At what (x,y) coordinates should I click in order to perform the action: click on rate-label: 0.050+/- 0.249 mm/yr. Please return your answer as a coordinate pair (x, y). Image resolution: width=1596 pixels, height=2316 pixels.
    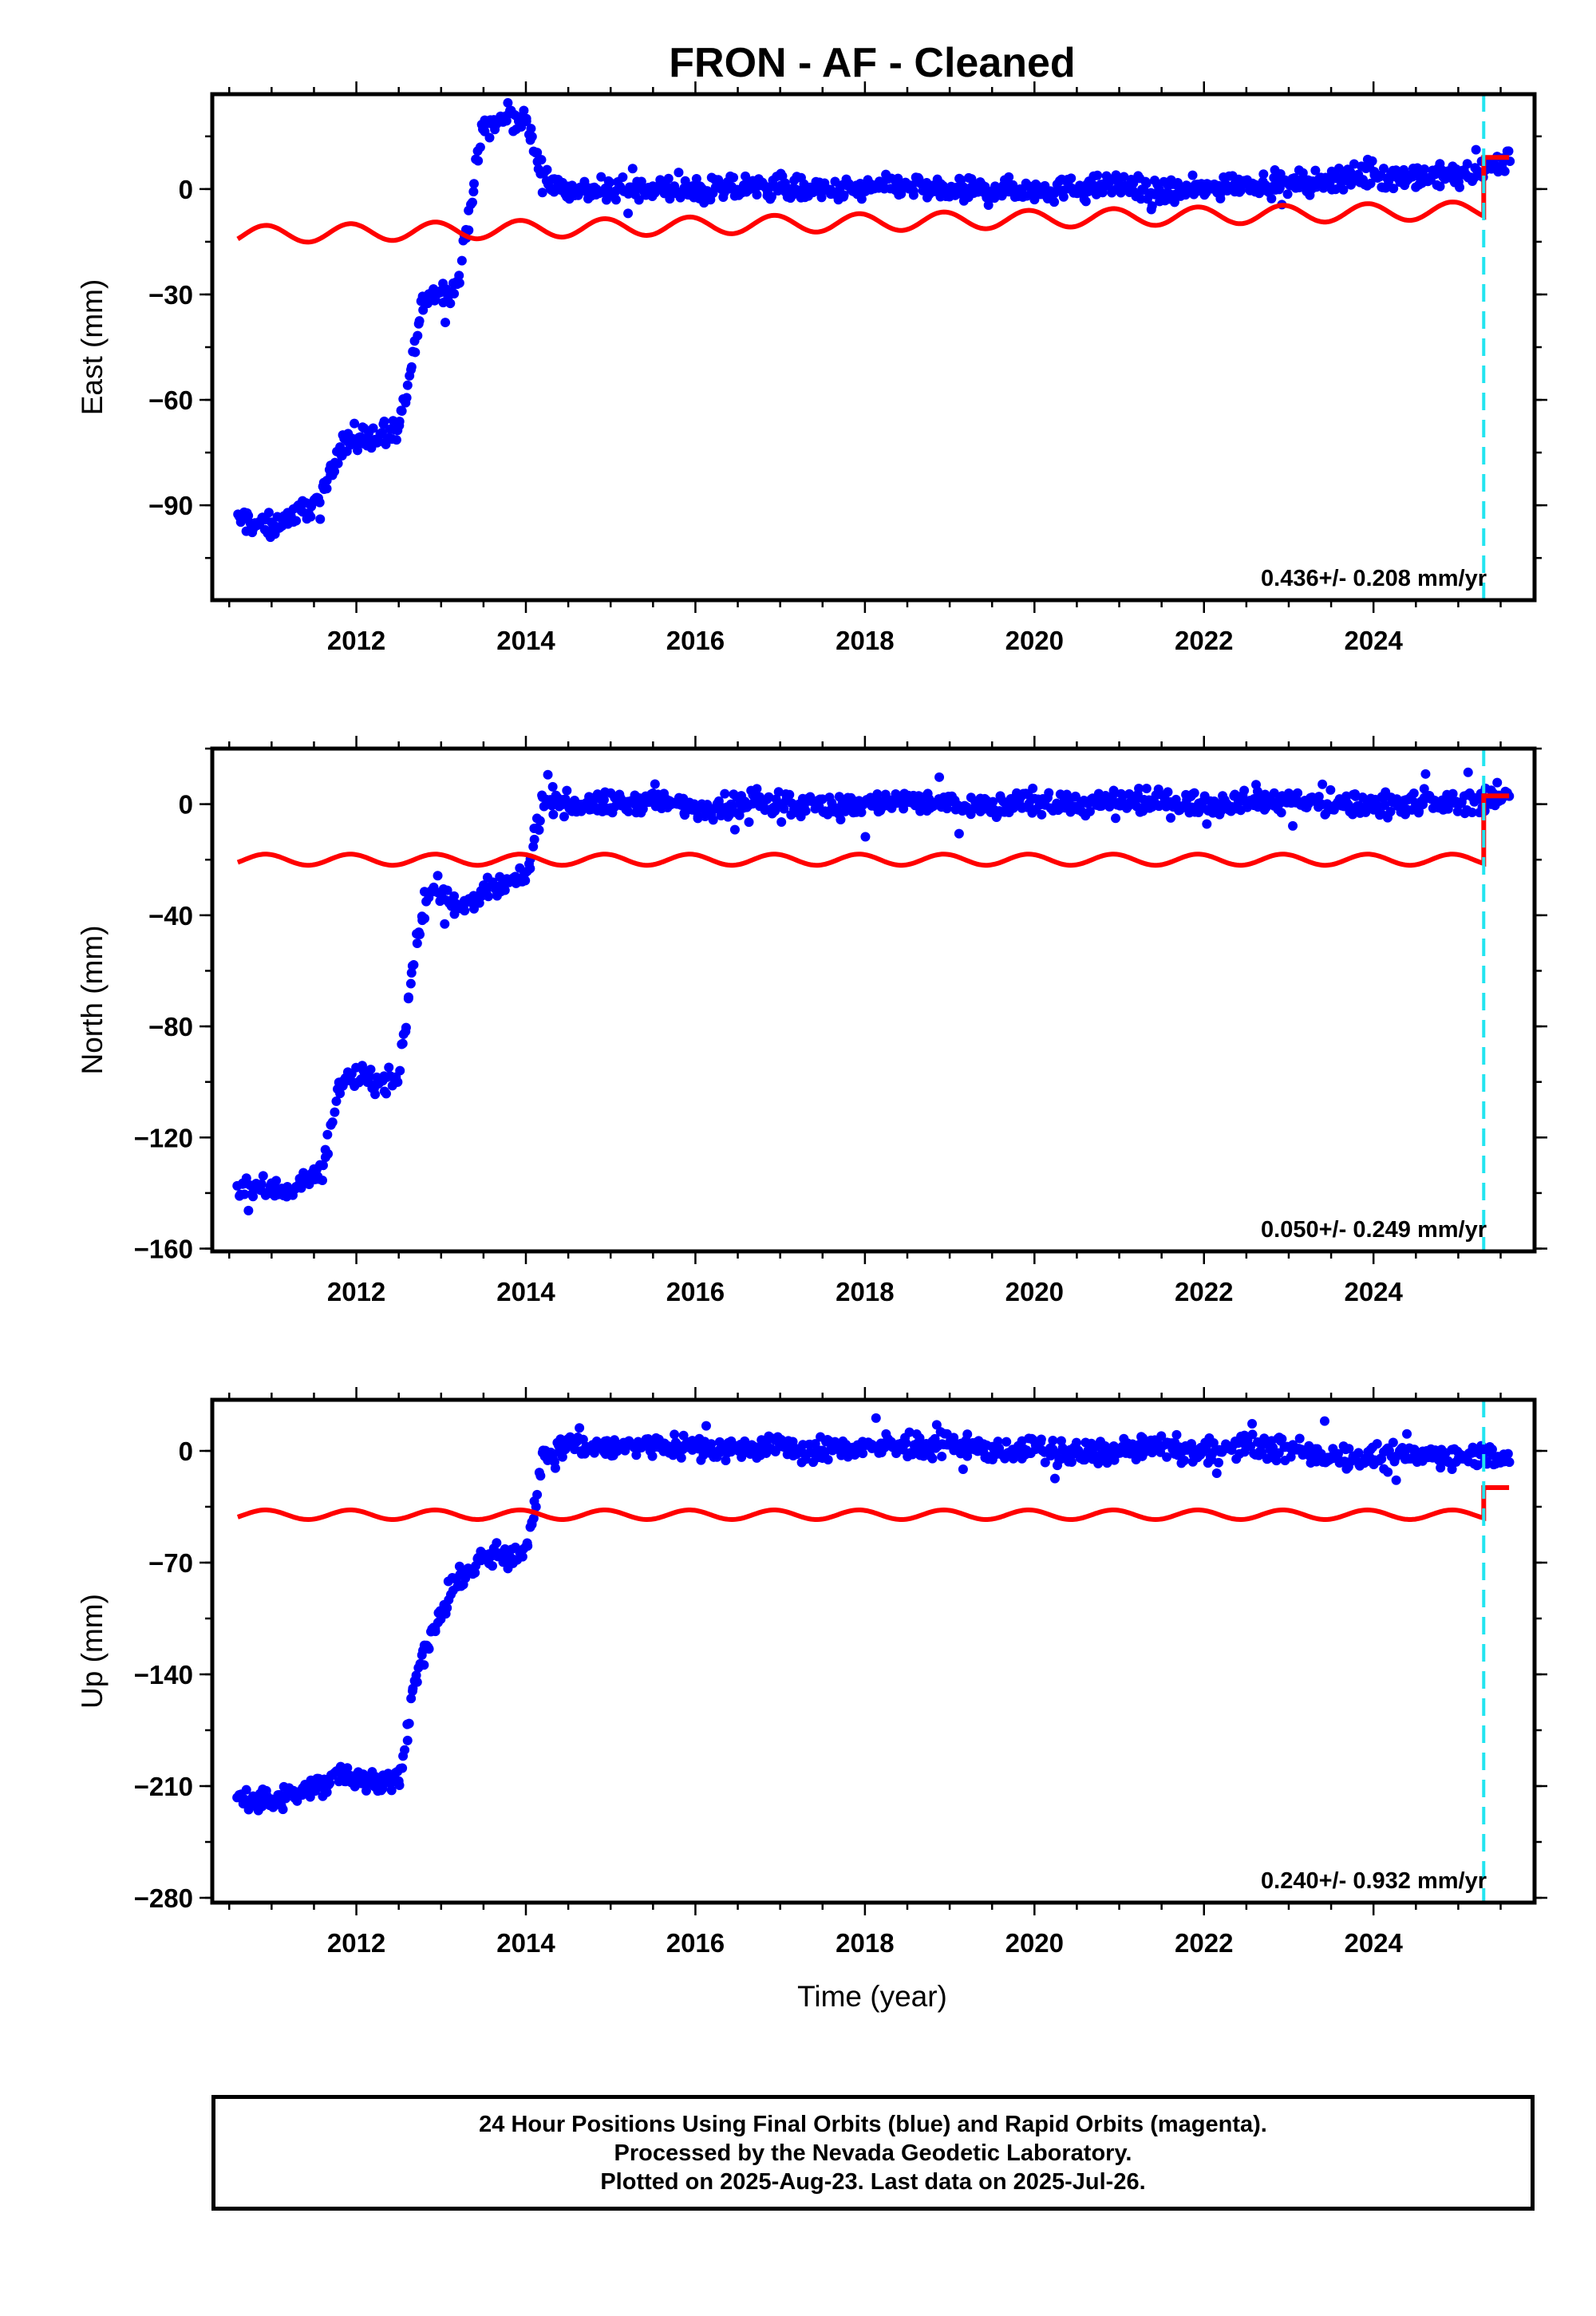
    Looking at the image, I should click on (1374, 1230).